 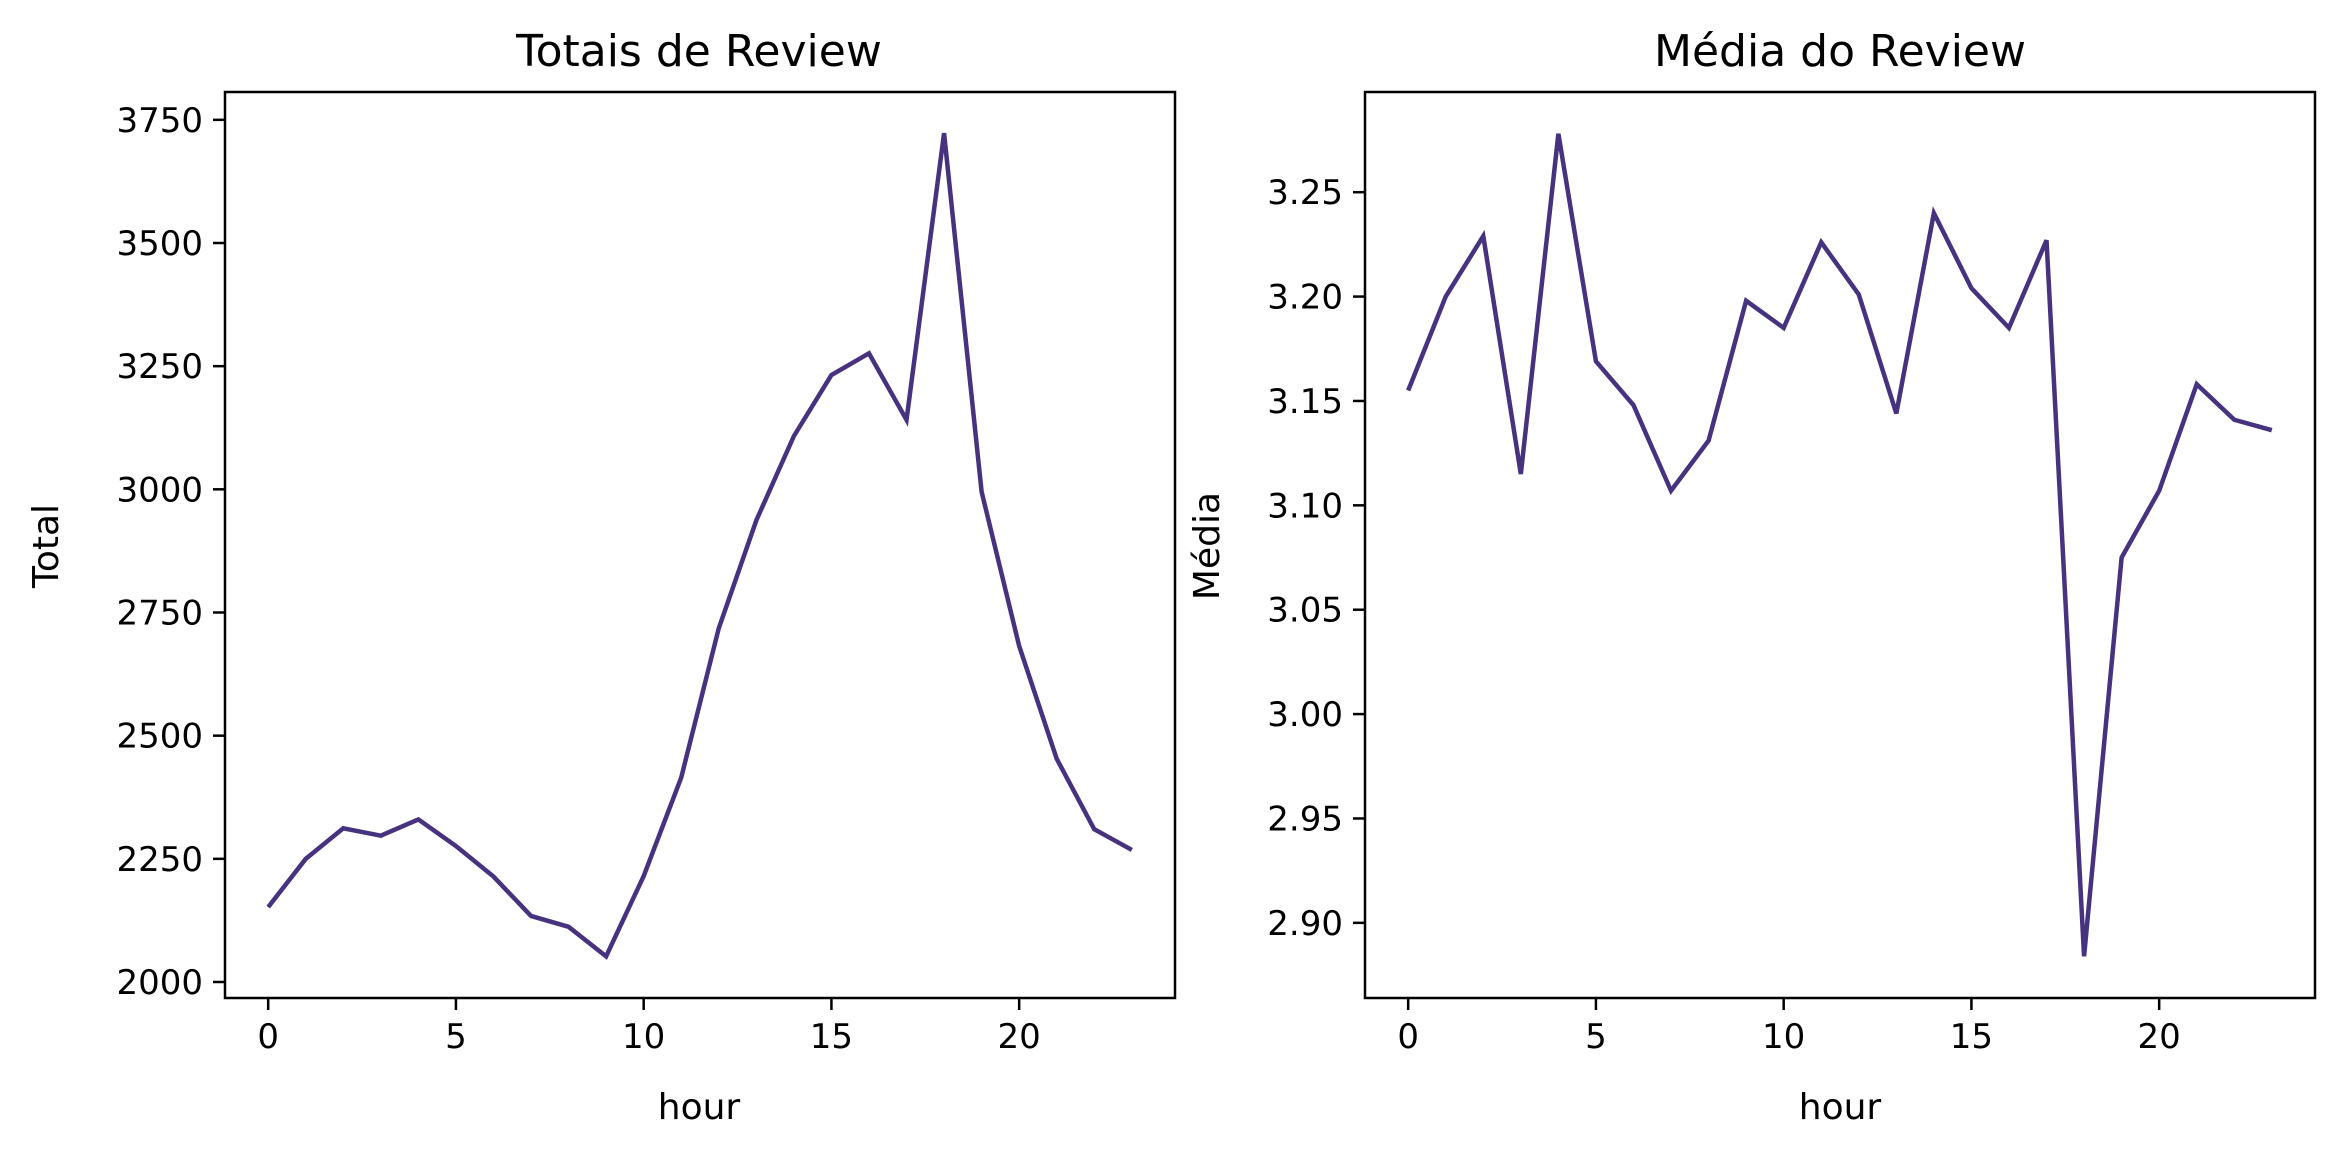 I want to click on y-axis-label: Total, so click(x=46, y=546).